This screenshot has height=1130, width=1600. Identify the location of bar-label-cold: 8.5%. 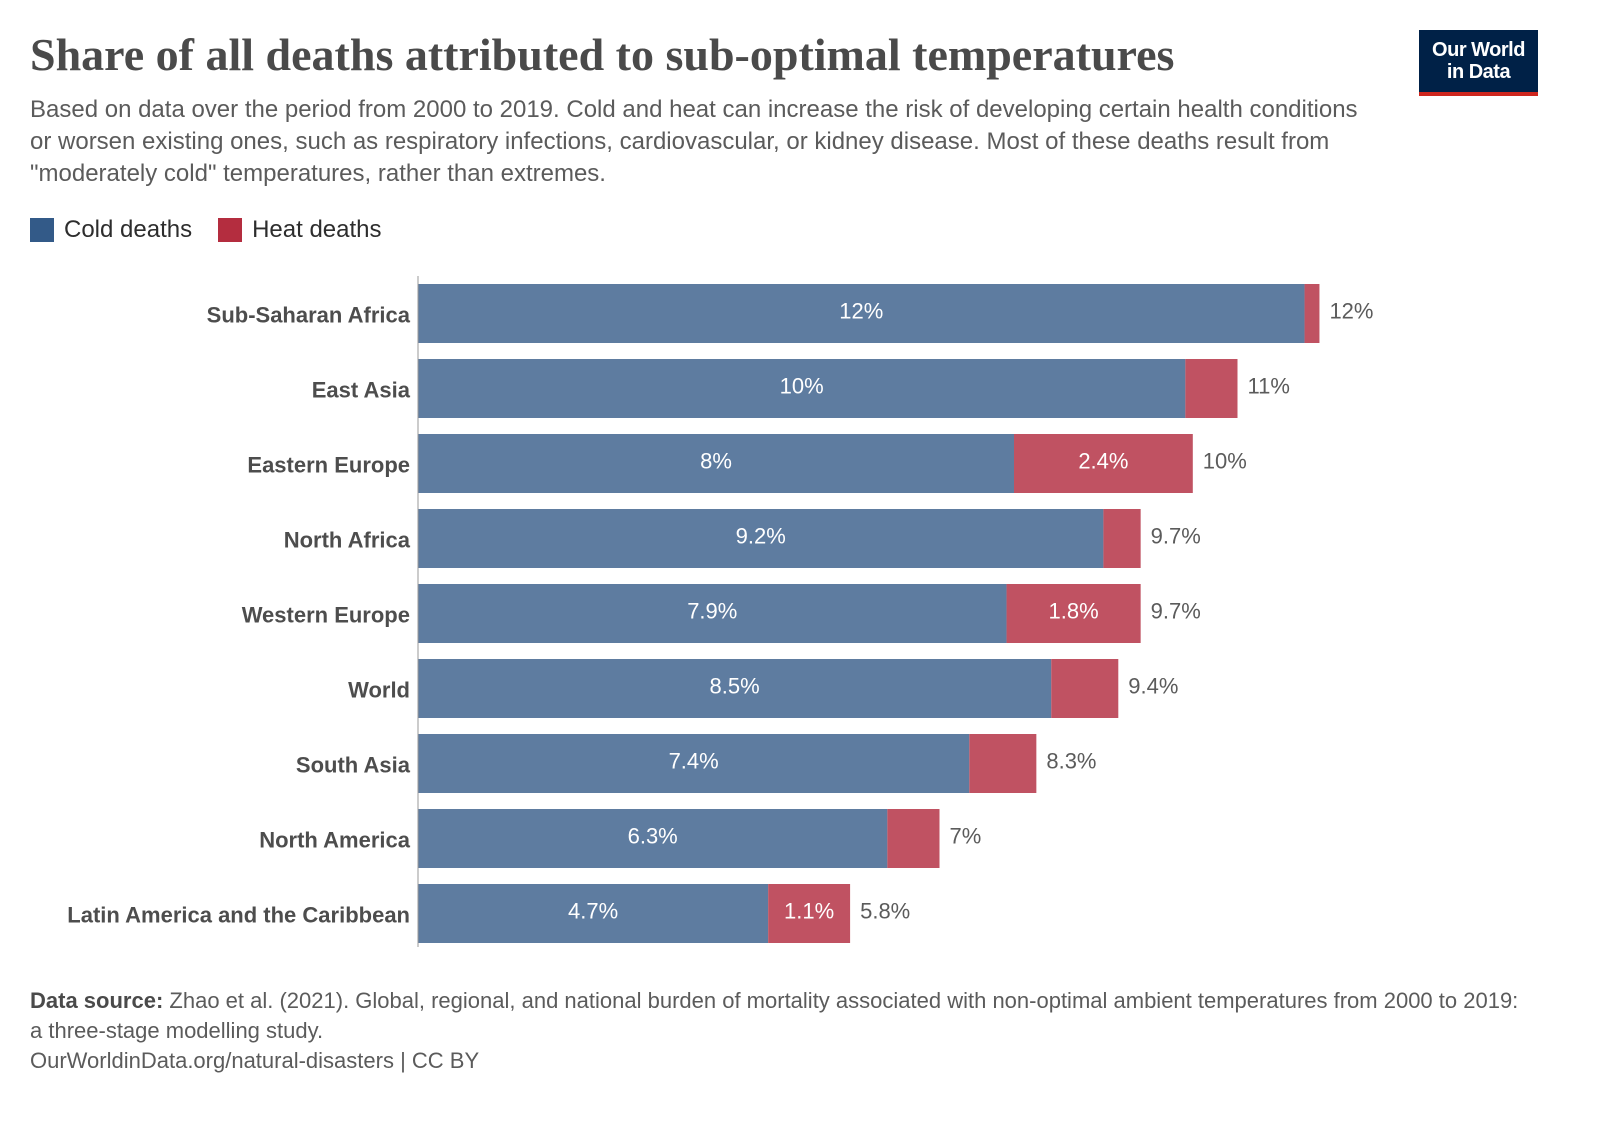
(735, 685).